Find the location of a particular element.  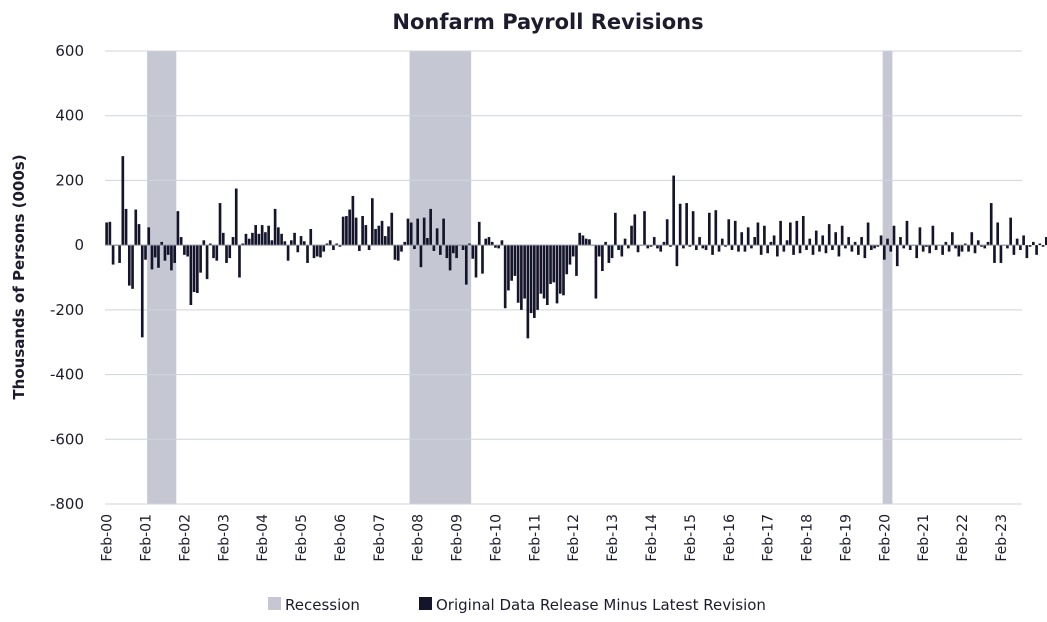

y-tick-label: -400 is located at coordinates (67, 375).